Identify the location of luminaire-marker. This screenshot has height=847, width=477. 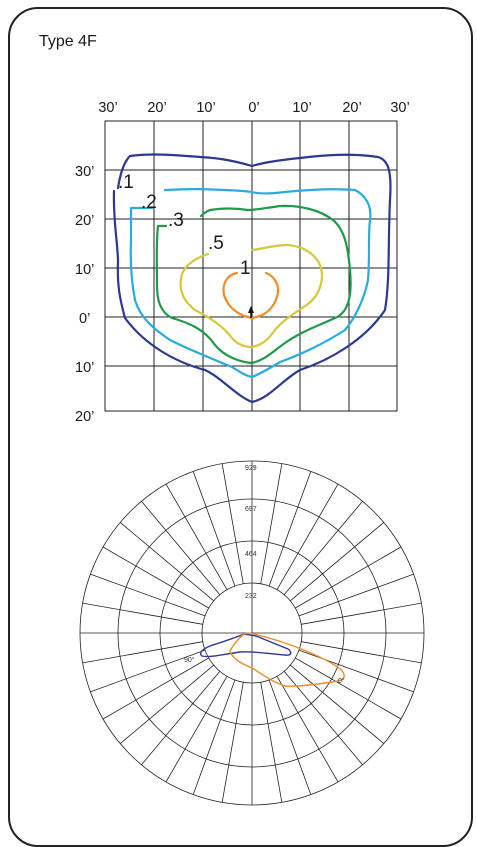
(251, 312).